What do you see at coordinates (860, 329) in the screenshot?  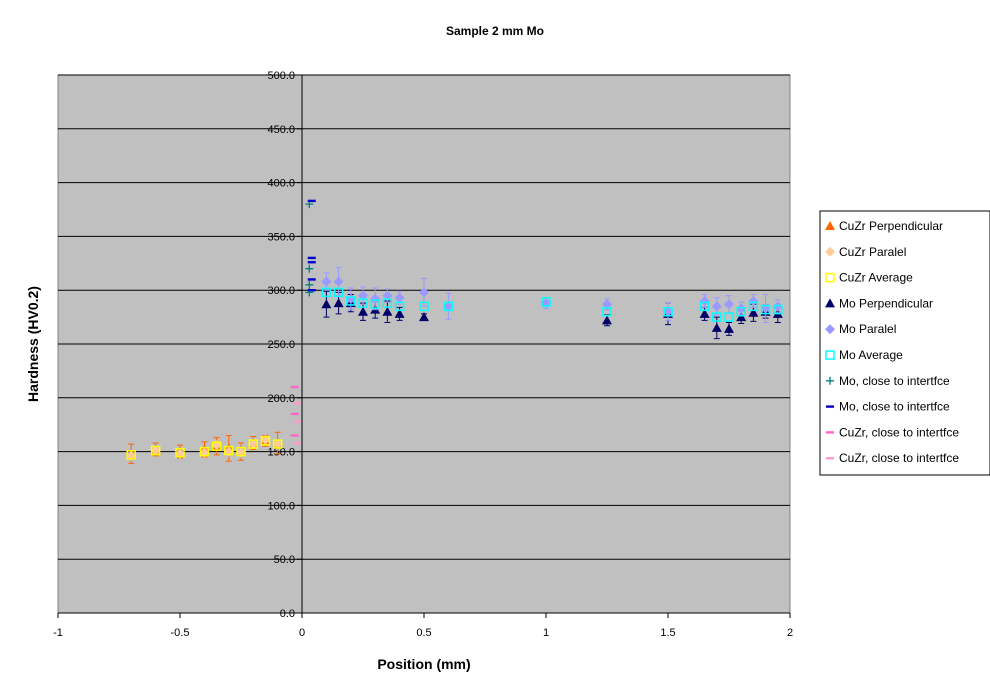 I see `legend-item: Mo Paralel` at bounding box center [860, 329].